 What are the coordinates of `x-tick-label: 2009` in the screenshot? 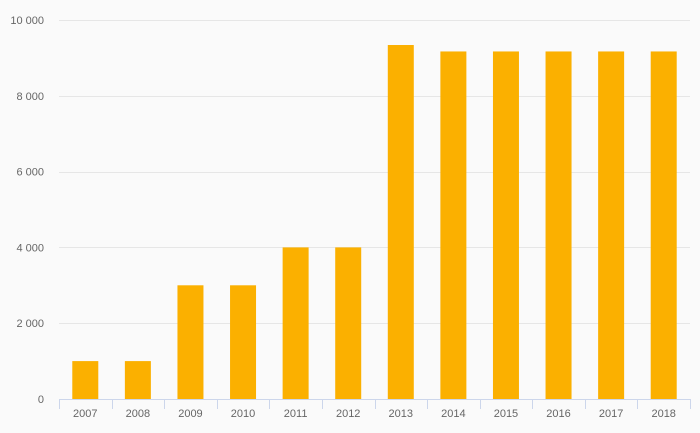 It's located at (190, 414).